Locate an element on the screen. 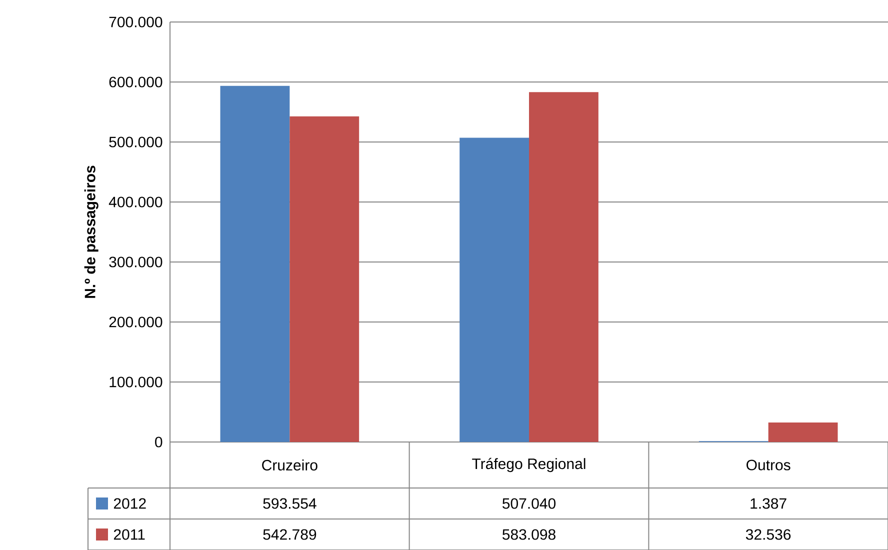 The image size is (888, 550). x-tick-label: Tráfego Regional is located at coordinates (529, 465).